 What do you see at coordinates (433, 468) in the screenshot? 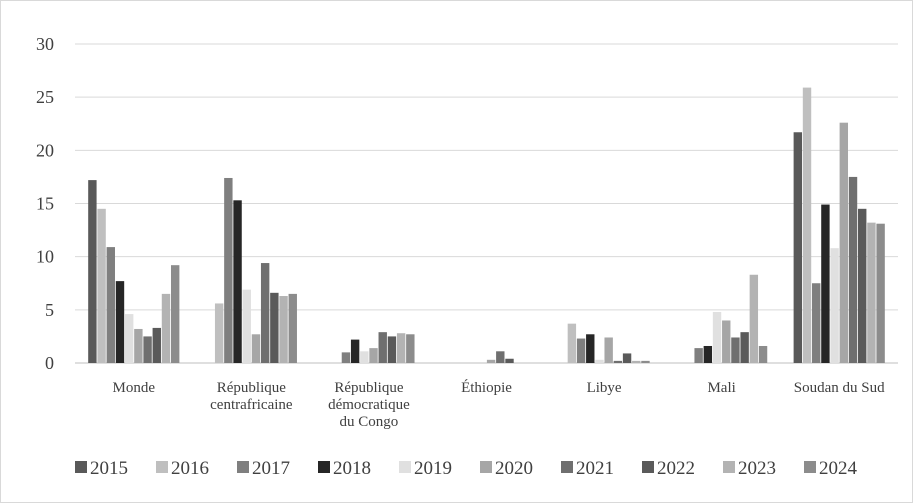
I see `legend-label: 2019` at bounding box center [433, 468].